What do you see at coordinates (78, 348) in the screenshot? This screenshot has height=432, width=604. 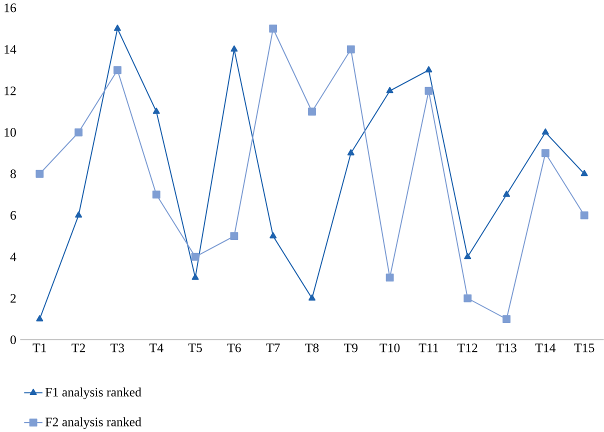 I see `x-tick-label: T2` at bounding box center [78, 348].